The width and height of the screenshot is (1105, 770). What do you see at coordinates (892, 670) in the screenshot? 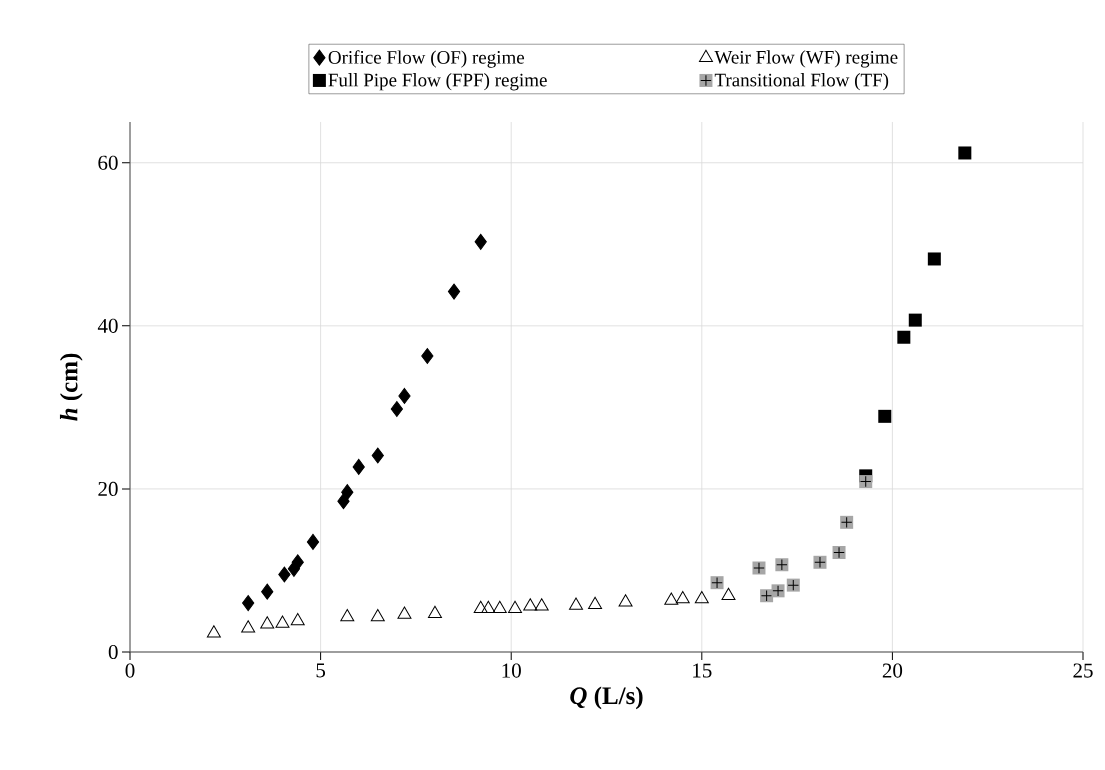
I see `x-tick-label: 20` at bounding box center [892, 670].